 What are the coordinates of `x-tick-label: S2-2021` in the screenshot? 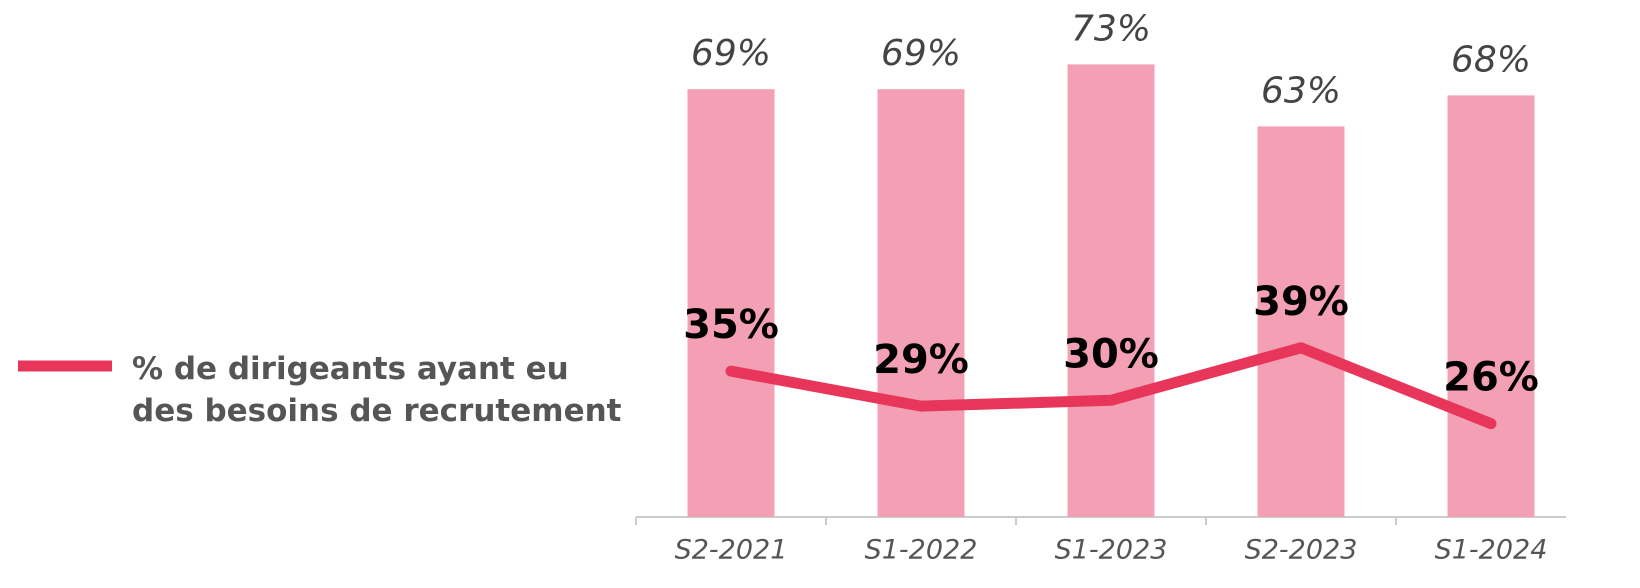 It's located at (731, 550).